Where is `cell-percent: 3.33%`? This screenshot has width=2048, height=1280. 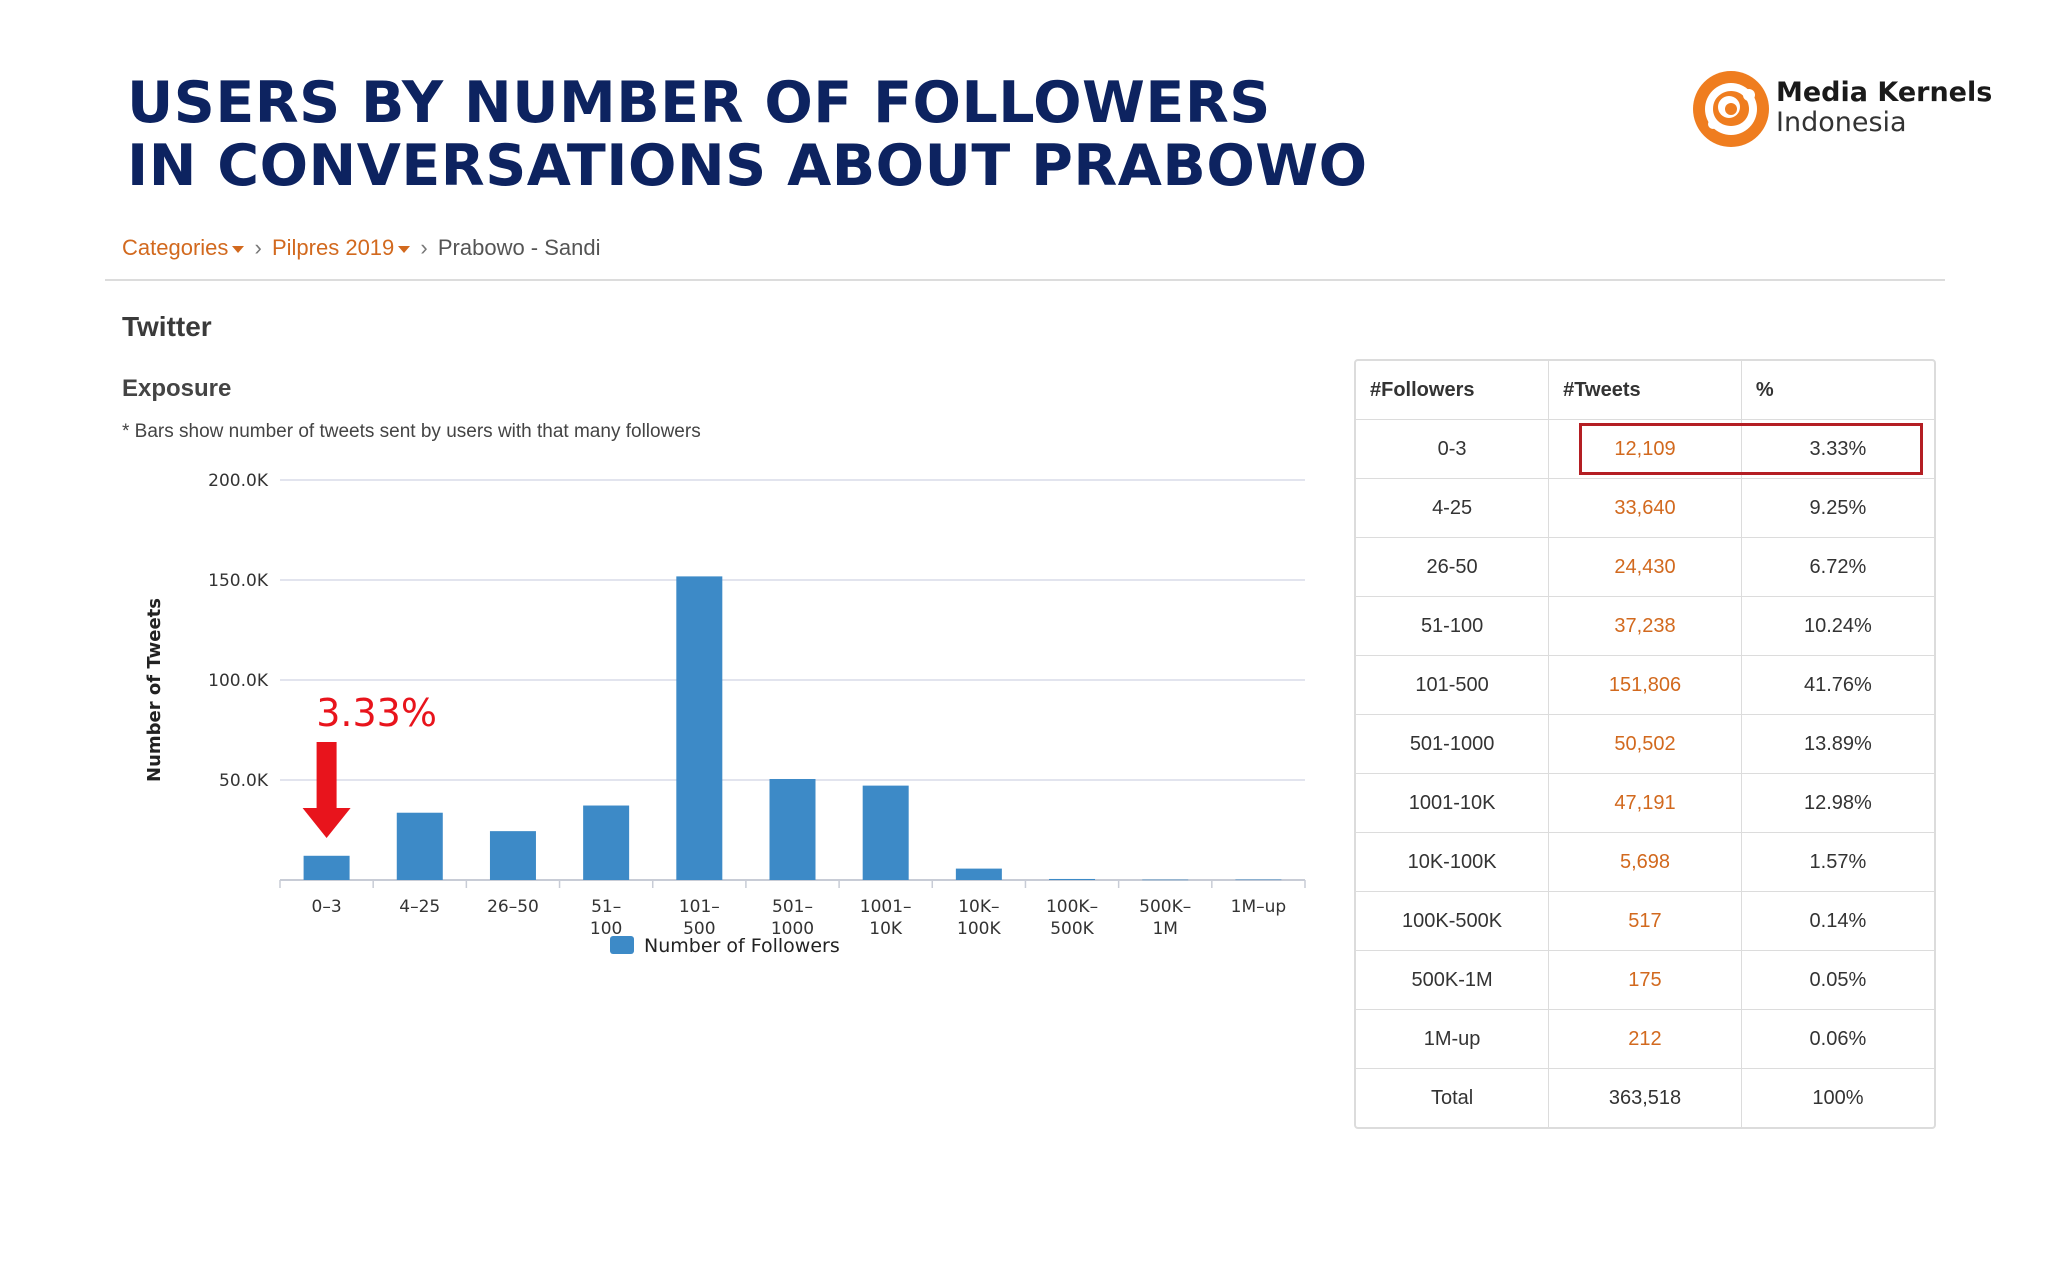 cell-percent: 3.33% is located at coordinates (1837, 449).